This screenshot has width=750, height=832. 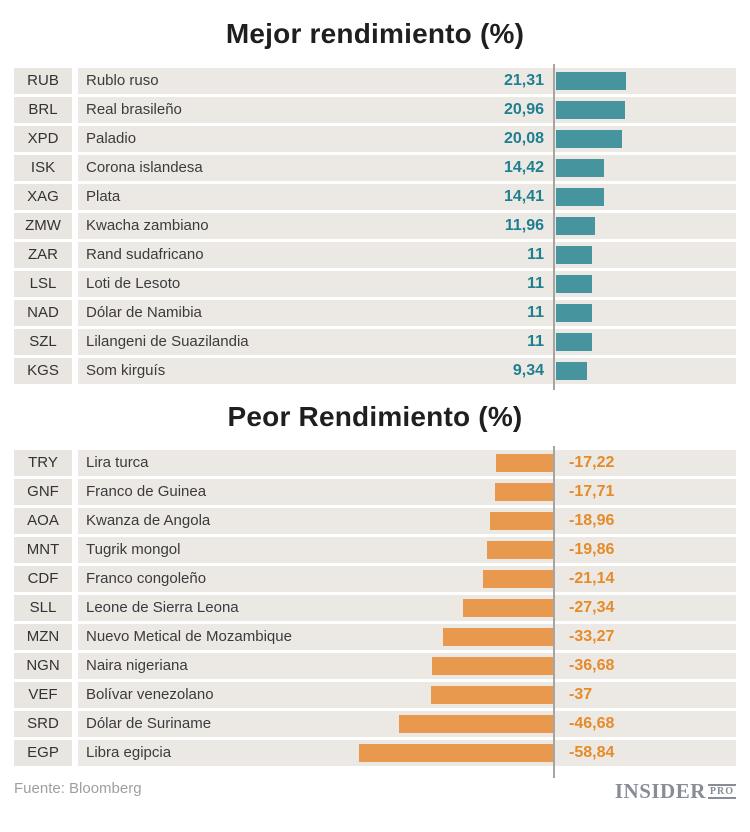 What do you see at coordinates (43, 81) in the screenshot?
I see `currency-code-badge: RUB` at bounding box center [43, 81].